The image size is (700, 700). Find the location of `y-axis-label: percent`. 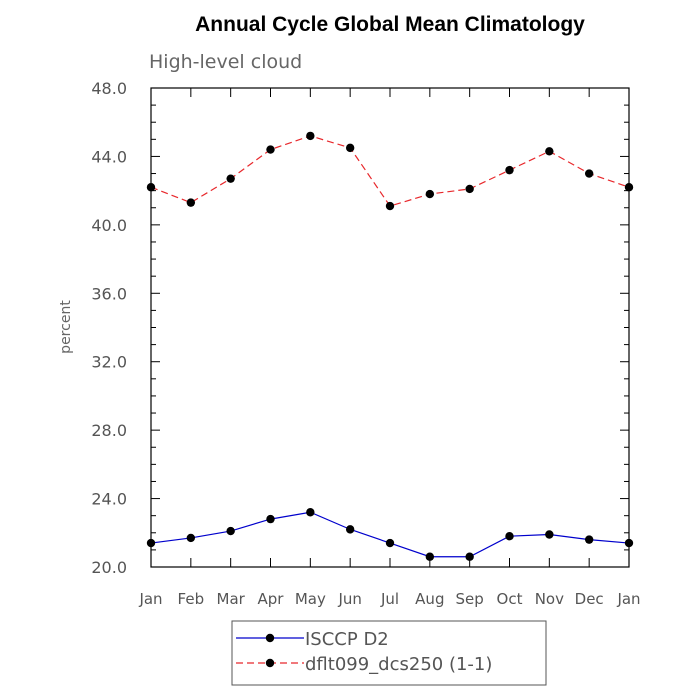

y-axis-label: percent is located at coordinates (66, 327).